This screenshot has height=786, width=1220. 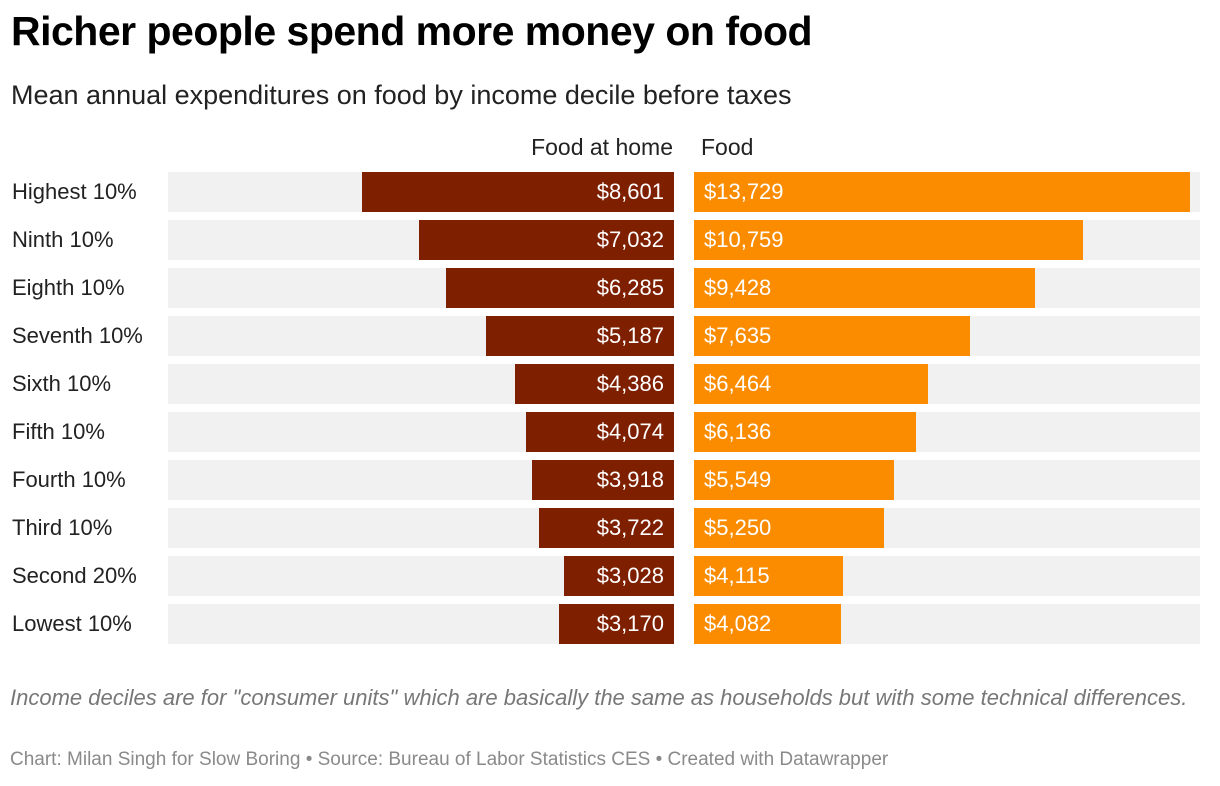 What do you see at coordinates (77, 335) in the screenshot?
I see `row-label: Seventh 10%` at bounding box center [77, 335].